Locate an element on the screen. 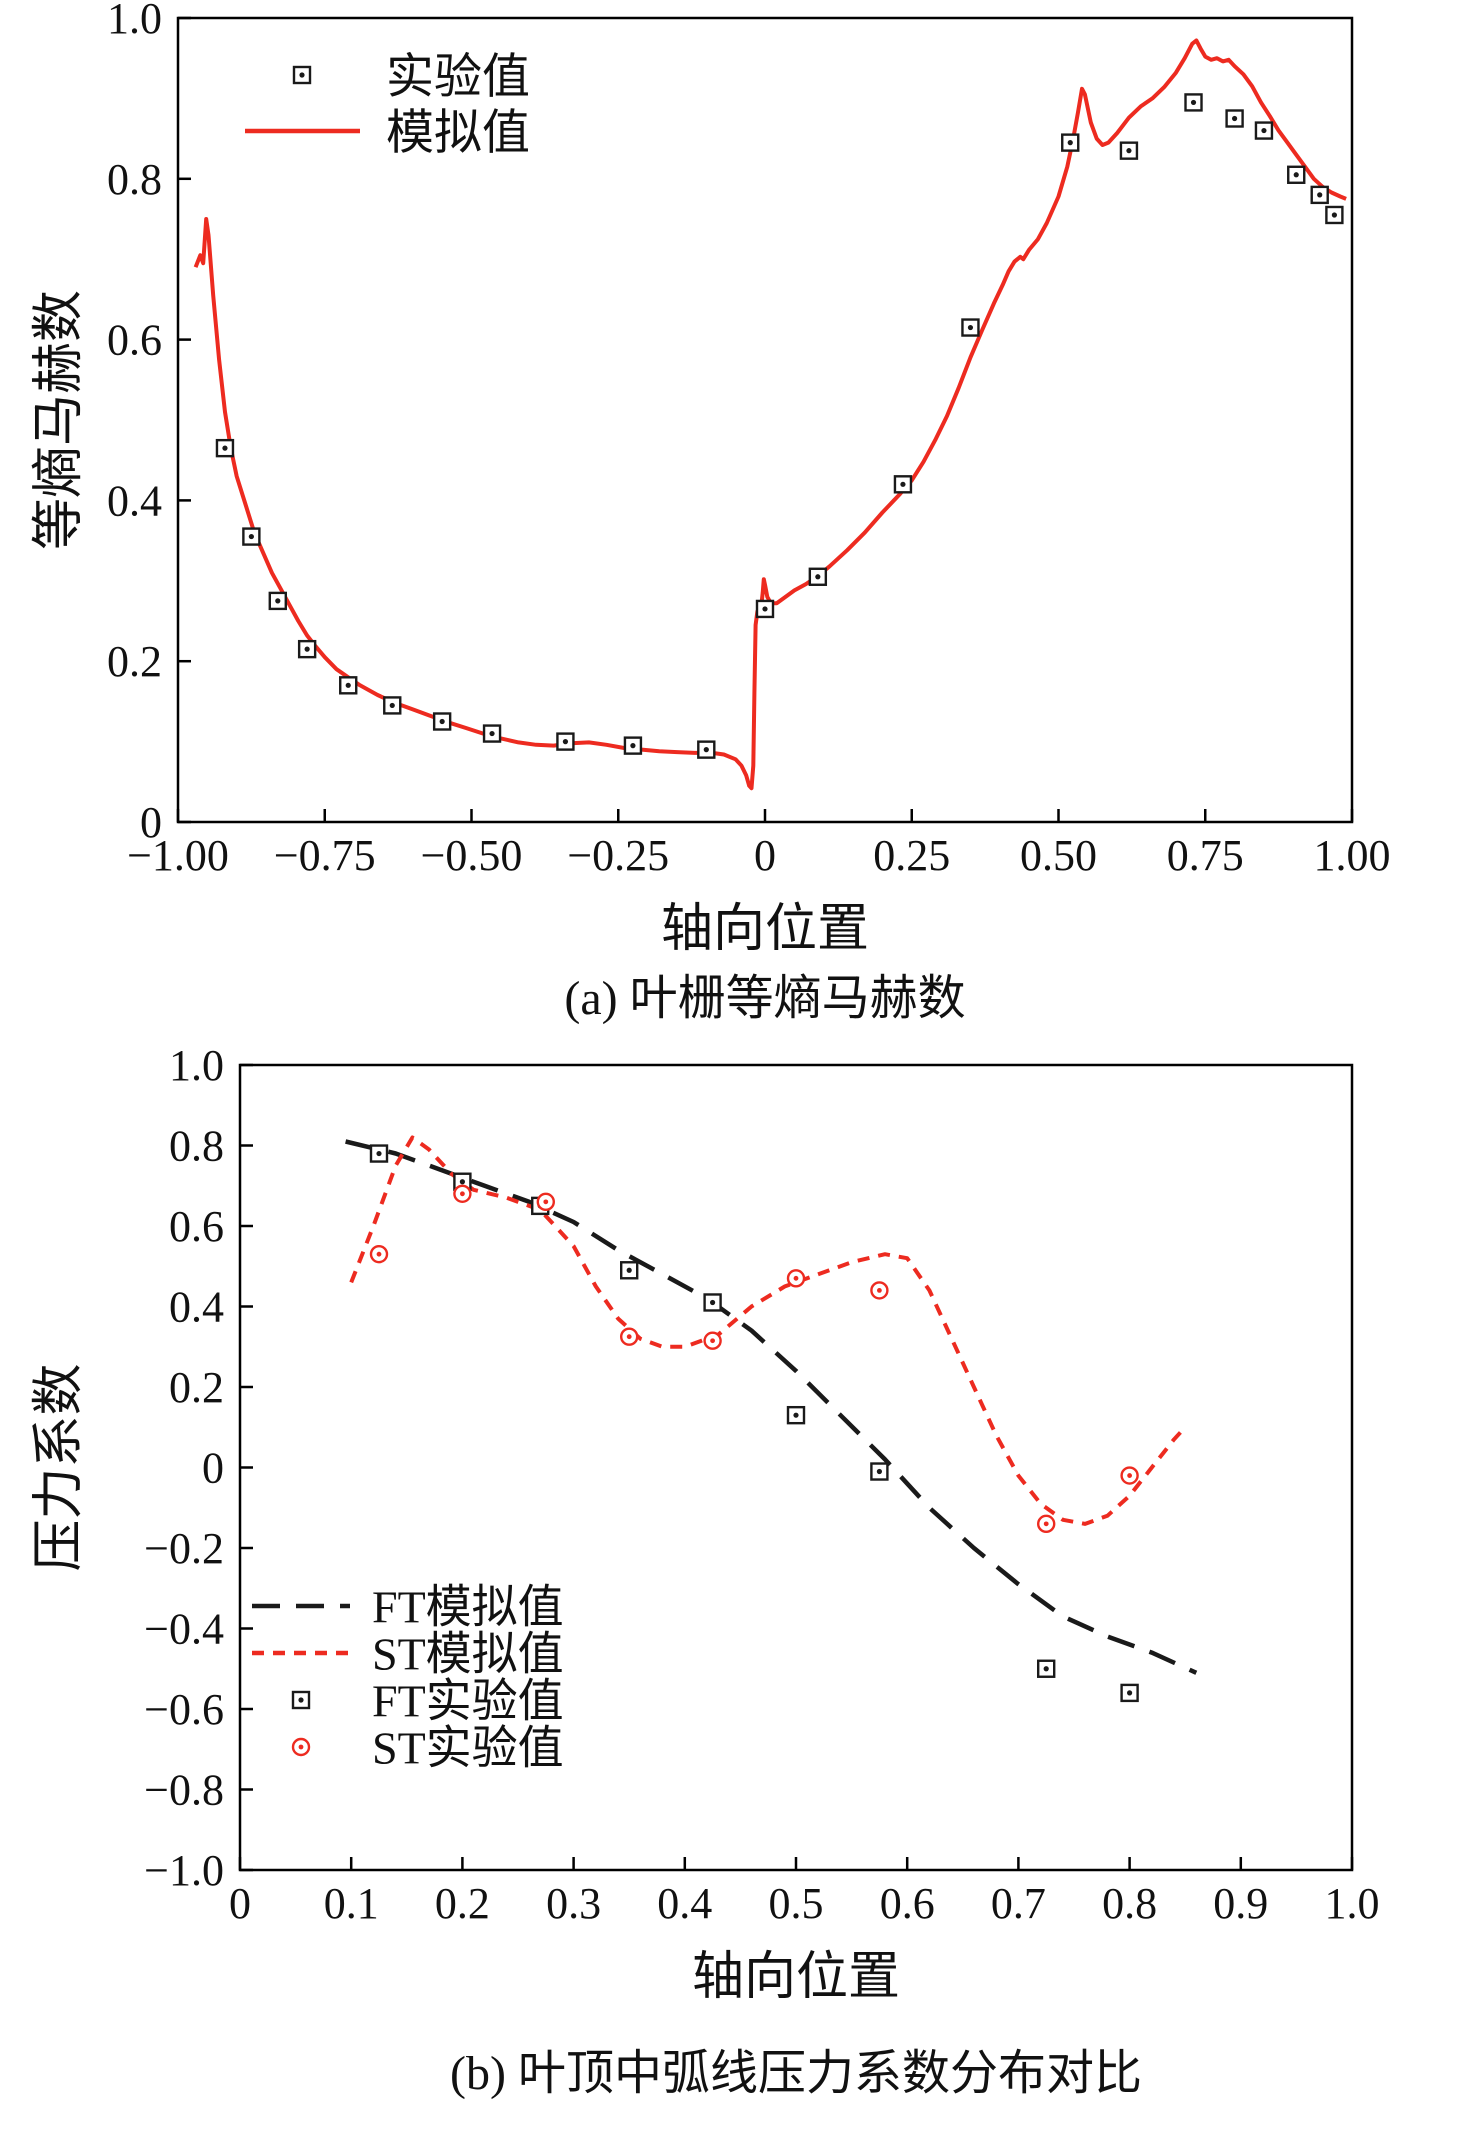  x-tick-label: 0.6 is located at coordinates (907, 1903).